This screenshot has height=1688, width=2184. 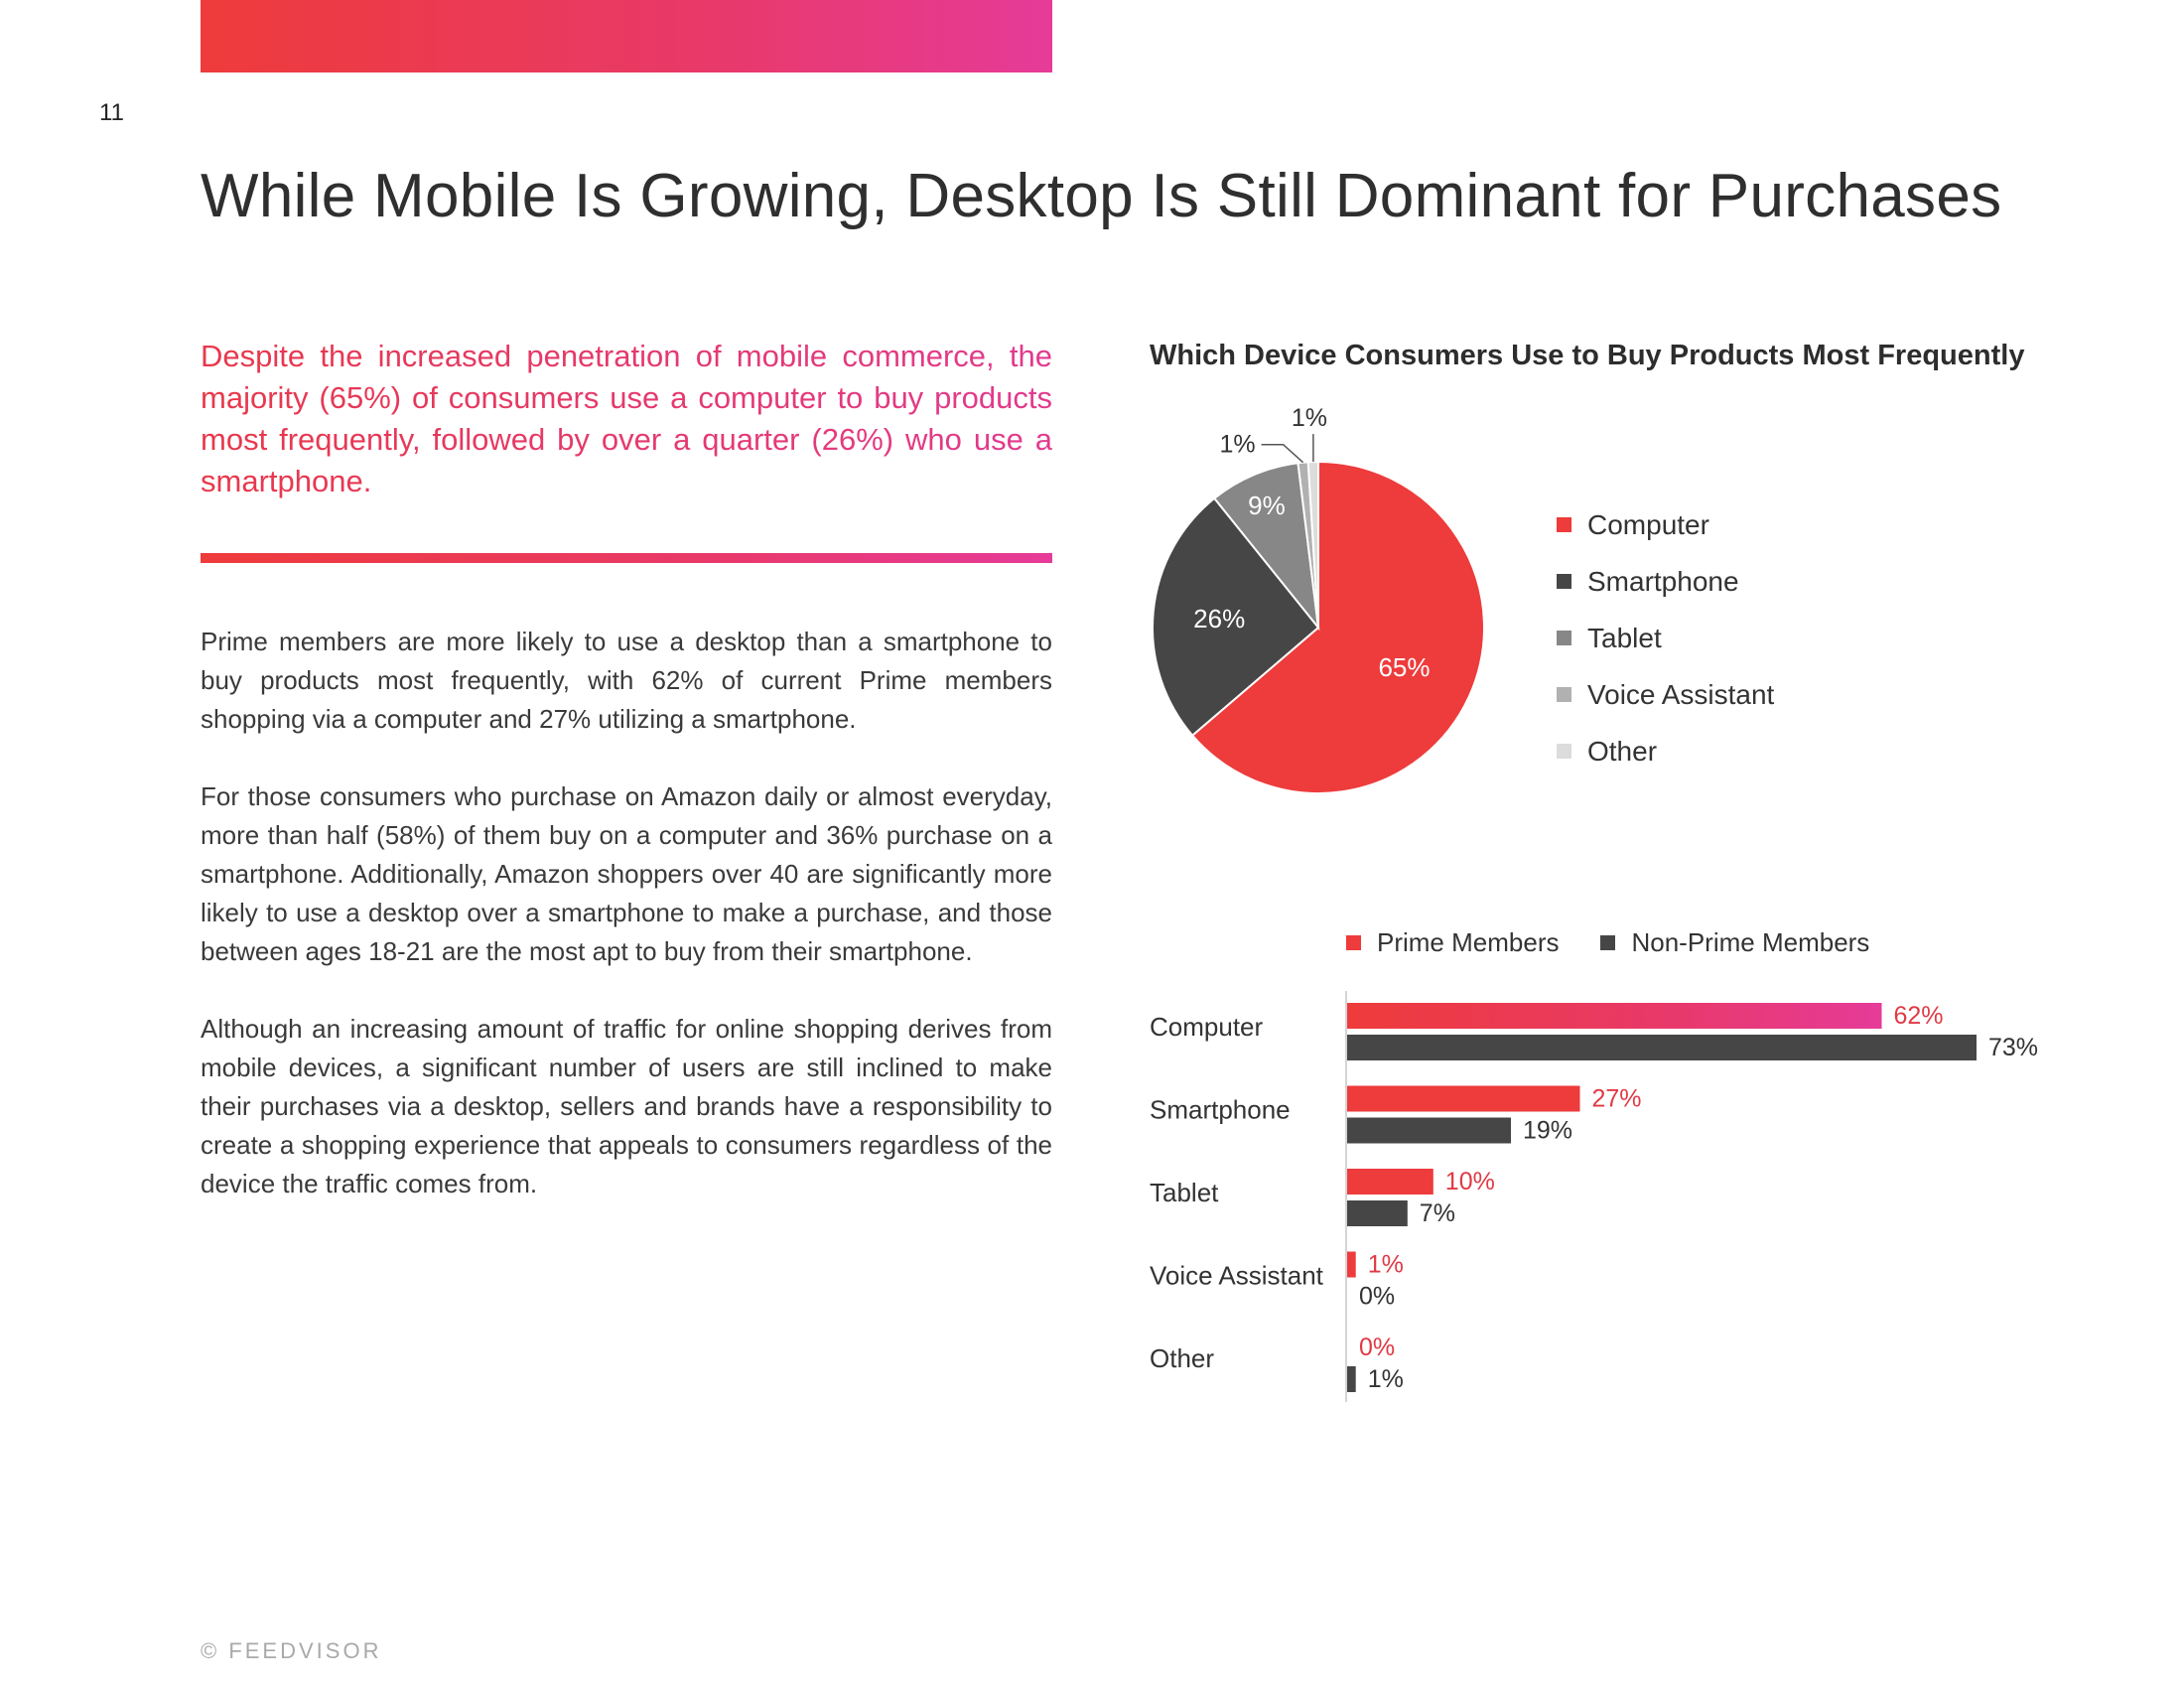 I want to click on page-number: 11, so click(x=111, y=112).